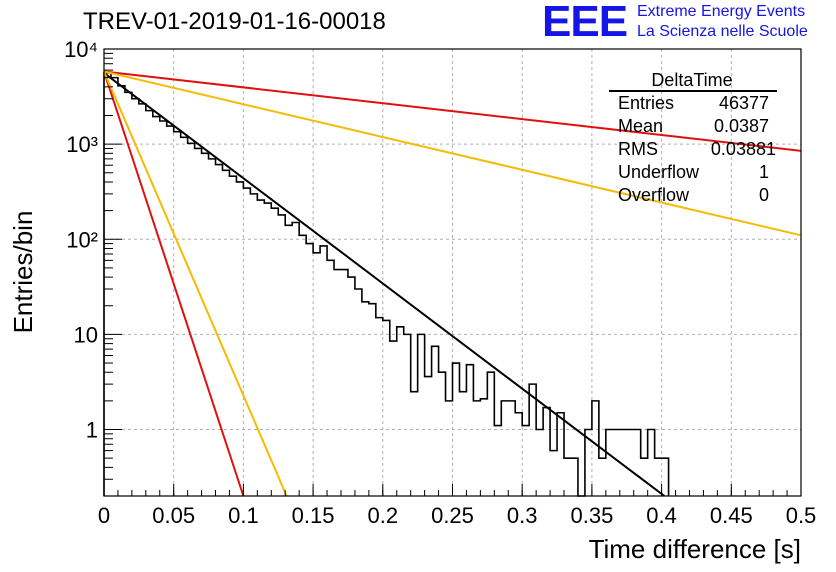 This screenshot has width=836, height=572. Describe the element at coordinates (646, 103) in the screenshot. I see `stats-label-entries: Entries` at that location.